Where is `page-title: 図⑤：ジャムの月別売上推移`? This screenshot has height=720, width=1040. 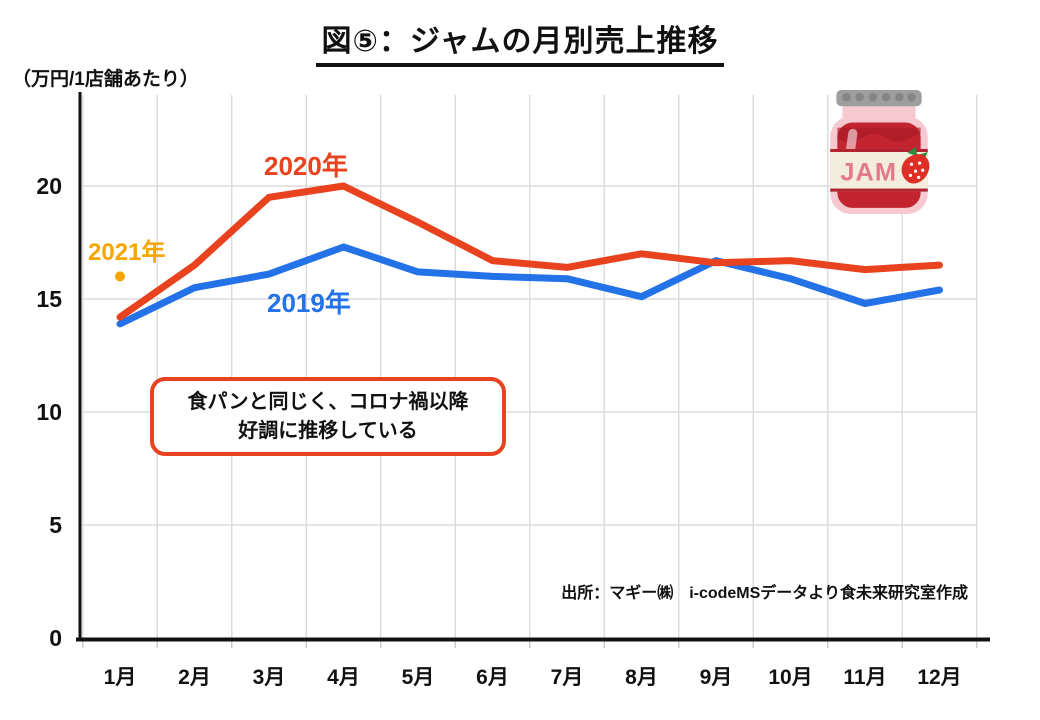
page-title: 図⑤：ジャムの月別売上推移 is located at coordinates (520, 41).